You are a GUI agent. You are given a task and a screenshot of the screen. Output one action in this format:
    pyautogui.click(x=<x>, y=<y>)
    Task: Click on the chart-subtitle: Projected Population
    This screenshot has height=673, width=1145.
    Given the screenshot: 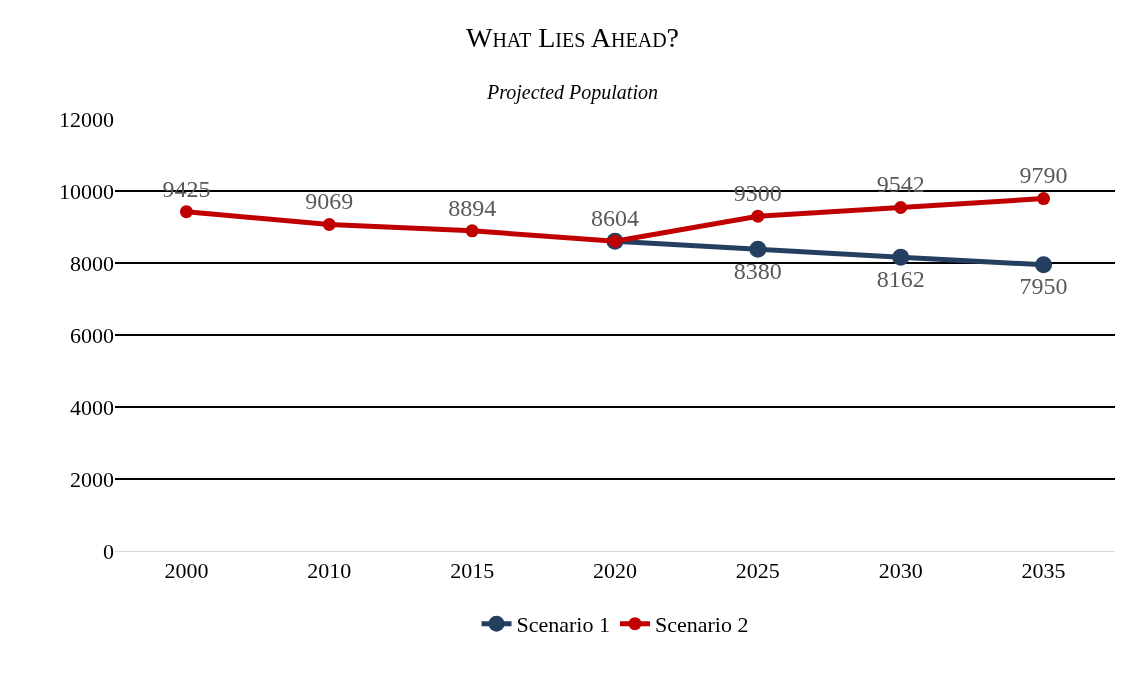 What is the action you would take?
    pyautogui.click(x=572, y=92)
    